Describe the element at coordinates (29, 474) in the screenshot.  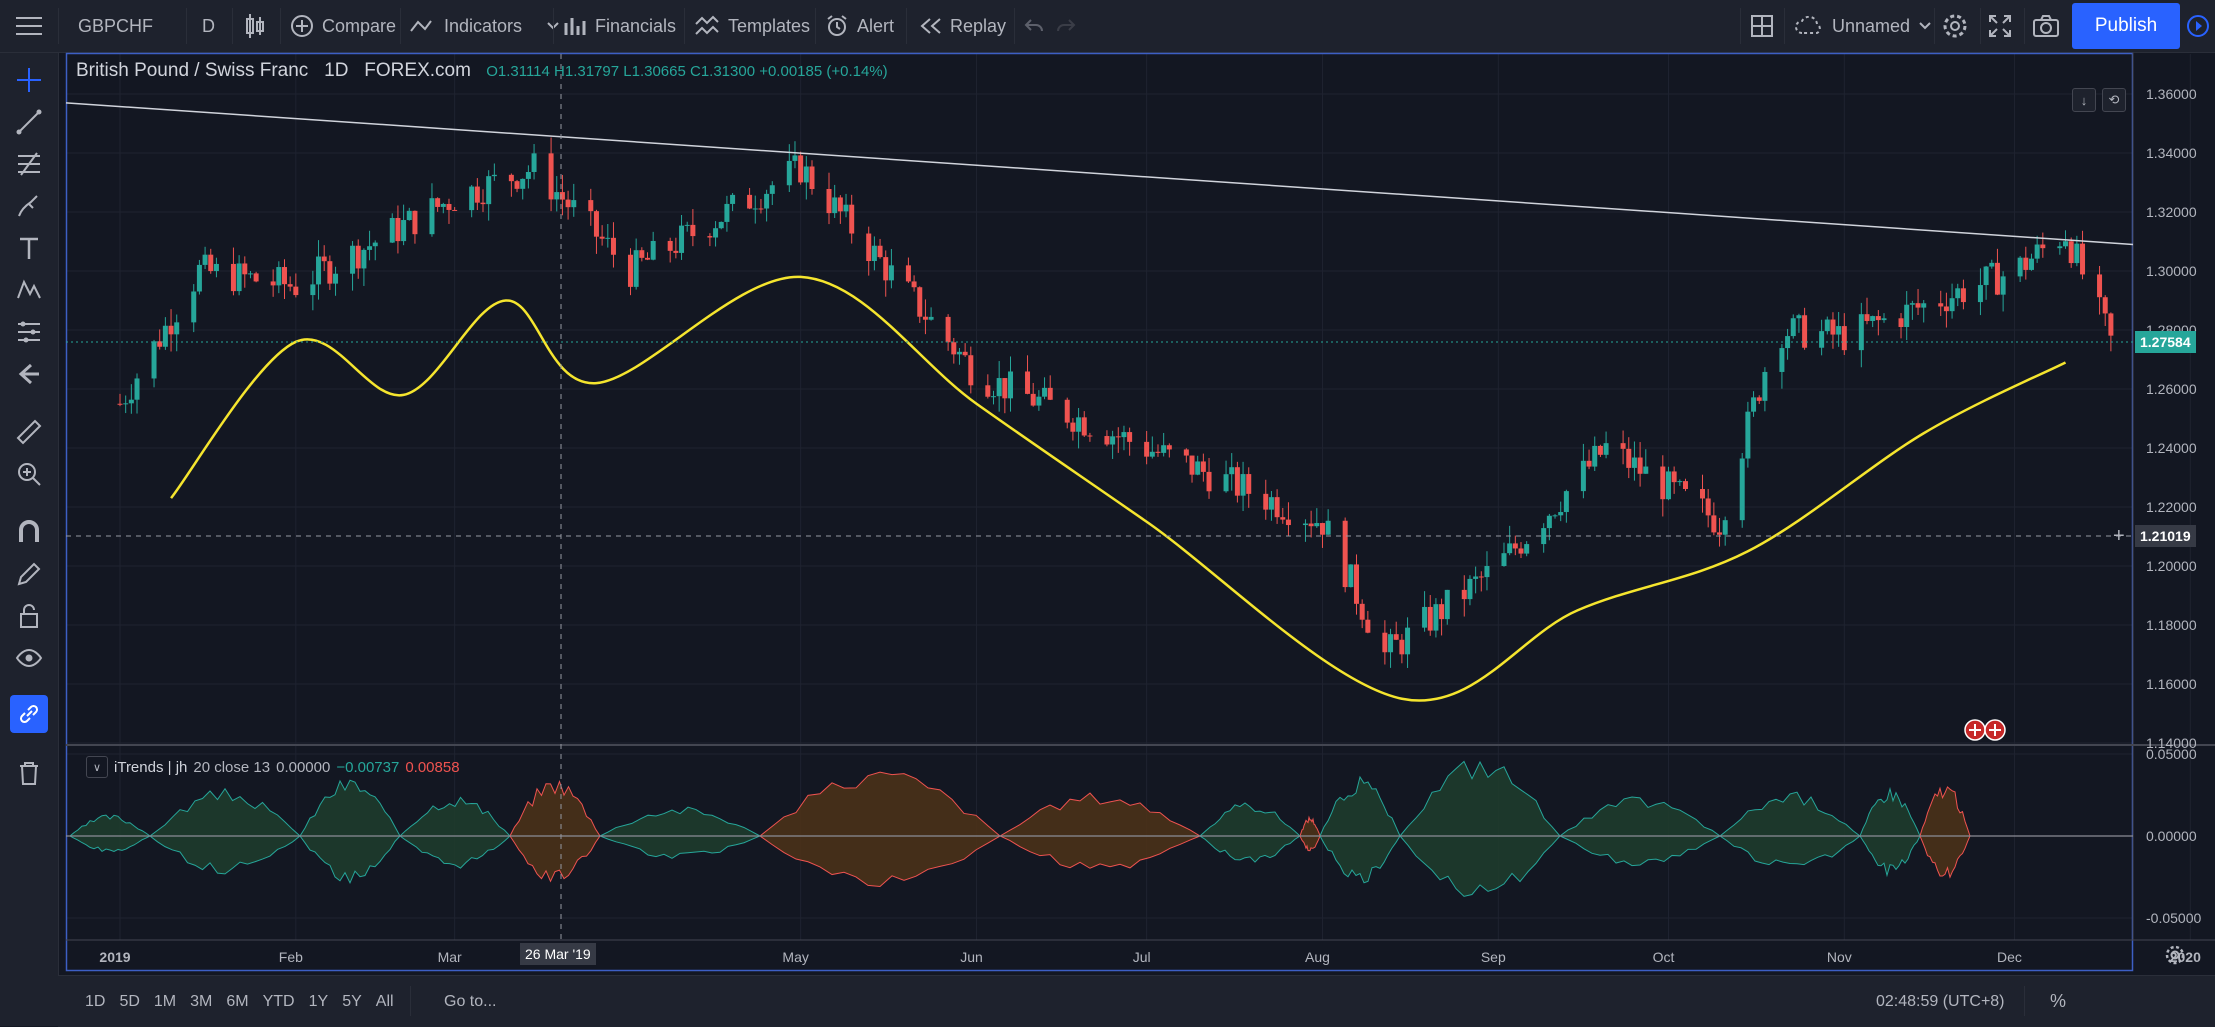
I see `zoom-in-icon` at that location.